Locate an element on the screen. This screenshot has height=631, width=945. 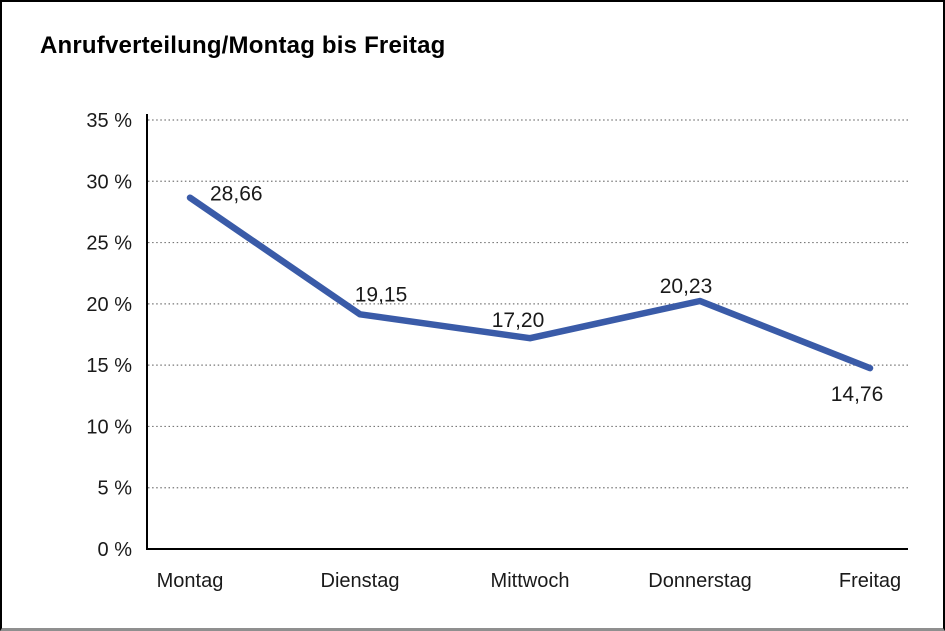
data-point-label: 19,15 is located at coordinates (381, 294).